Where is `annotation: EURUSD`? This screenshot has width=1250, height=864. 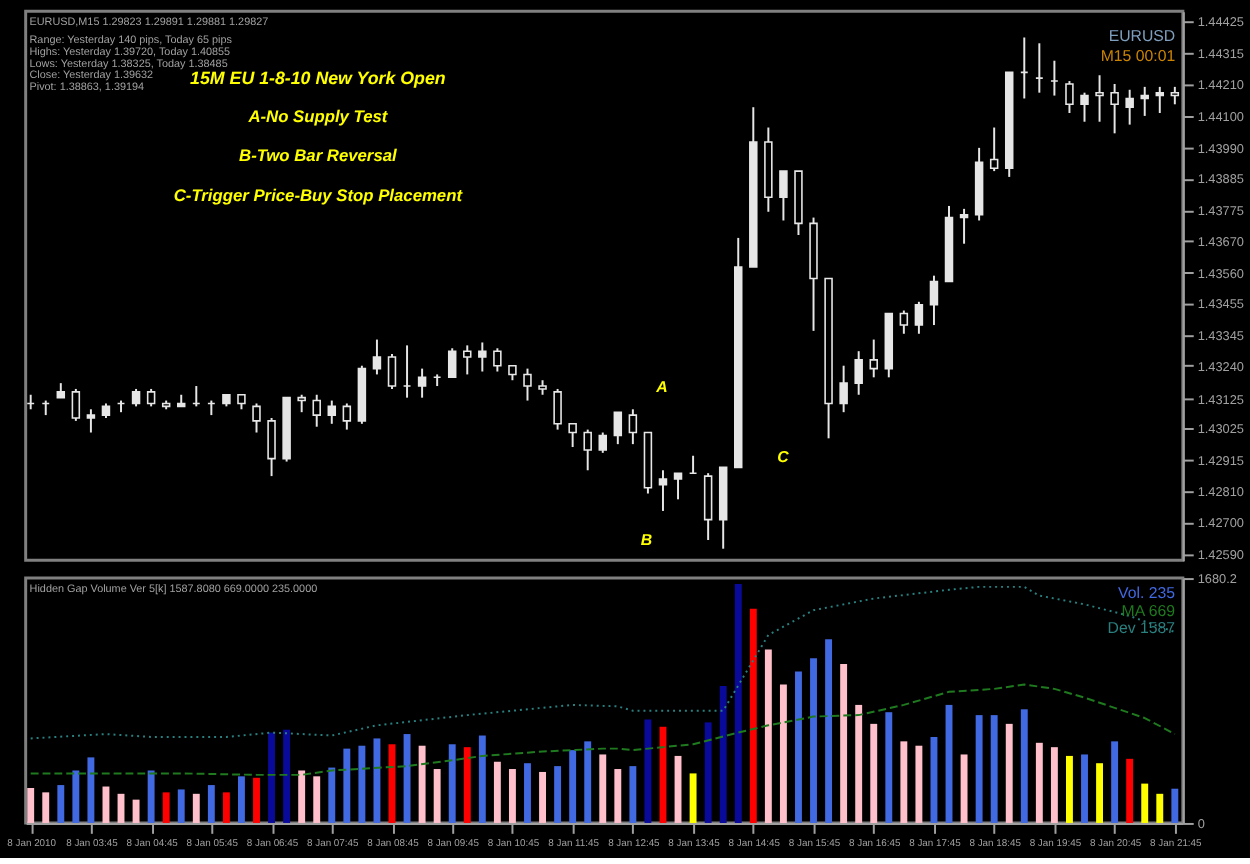
annotation: EURUSD is located at coordinates (1142, 35).